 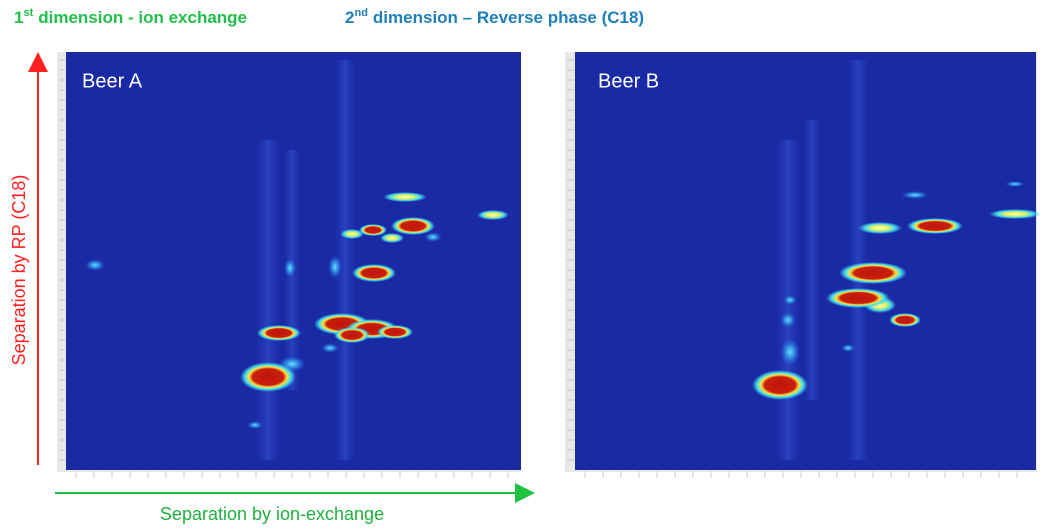 What do you see at coordinates (19, 270) in the screenshot?
I see `y-axis-label: Separation by RP (C18)` at bounding box center [19, 270].